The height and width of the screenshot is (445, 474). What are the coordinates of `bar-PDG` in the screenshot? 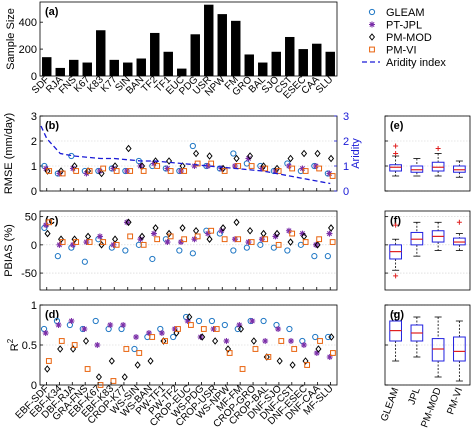 It's located at (195, 55).